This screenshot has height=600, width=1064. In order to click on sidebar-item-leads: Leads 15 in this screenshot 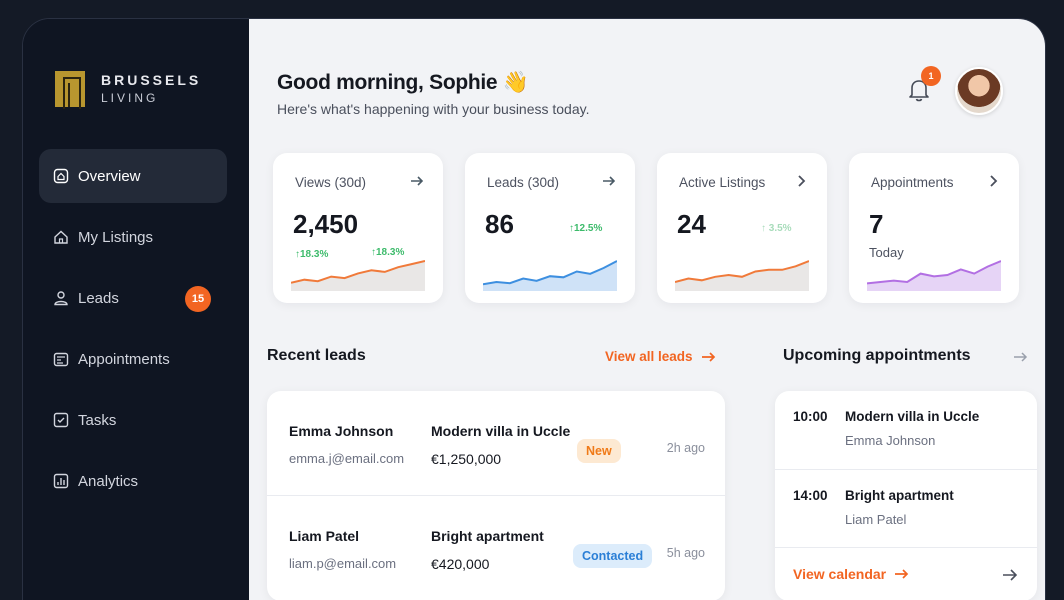, I will do `click(133, 298)`.